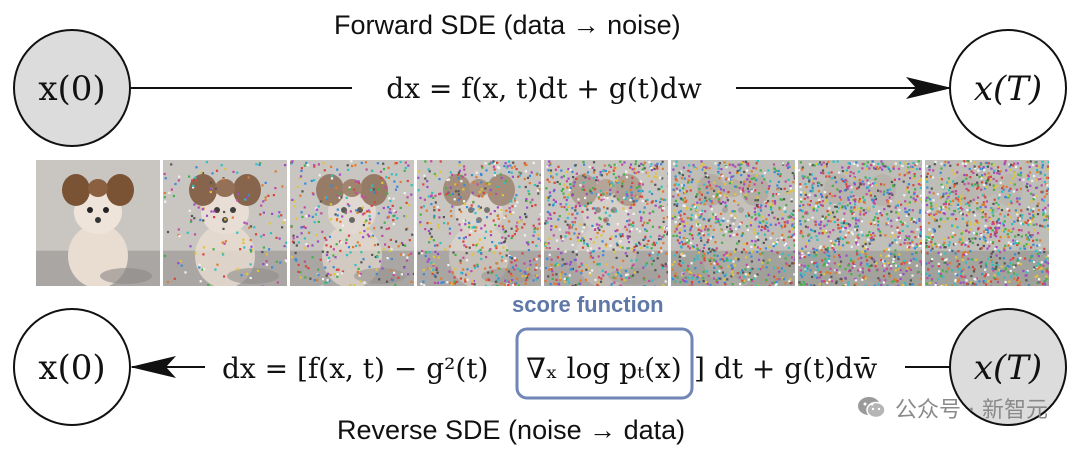 Image resolution: width=1080 pixels, height=458 pixels. I want to click on score-term: ∇ₓ log pₜ(x), so click(603, 368).